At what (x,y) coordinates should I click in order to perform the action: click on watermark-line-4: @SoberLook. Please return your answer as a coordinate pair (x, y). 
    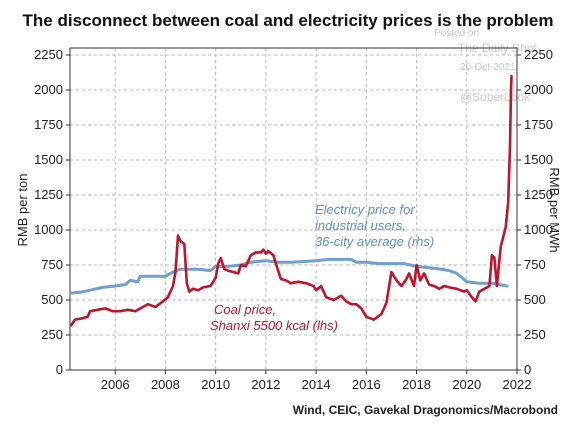
    Looking at the image, I should click on (495, 97).